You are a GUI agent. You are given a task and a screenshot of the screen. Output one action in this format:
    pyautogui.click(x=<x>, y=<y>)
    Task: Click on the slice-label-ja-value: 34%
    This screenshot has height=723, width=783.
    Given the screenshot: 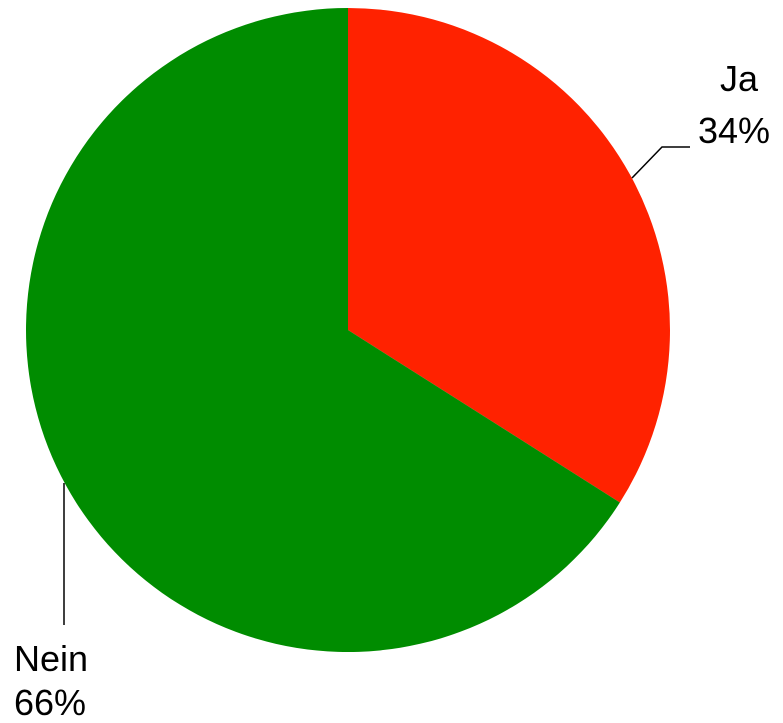 What is the action you would take?
    pyautogui.click(x=734, y=130)
    